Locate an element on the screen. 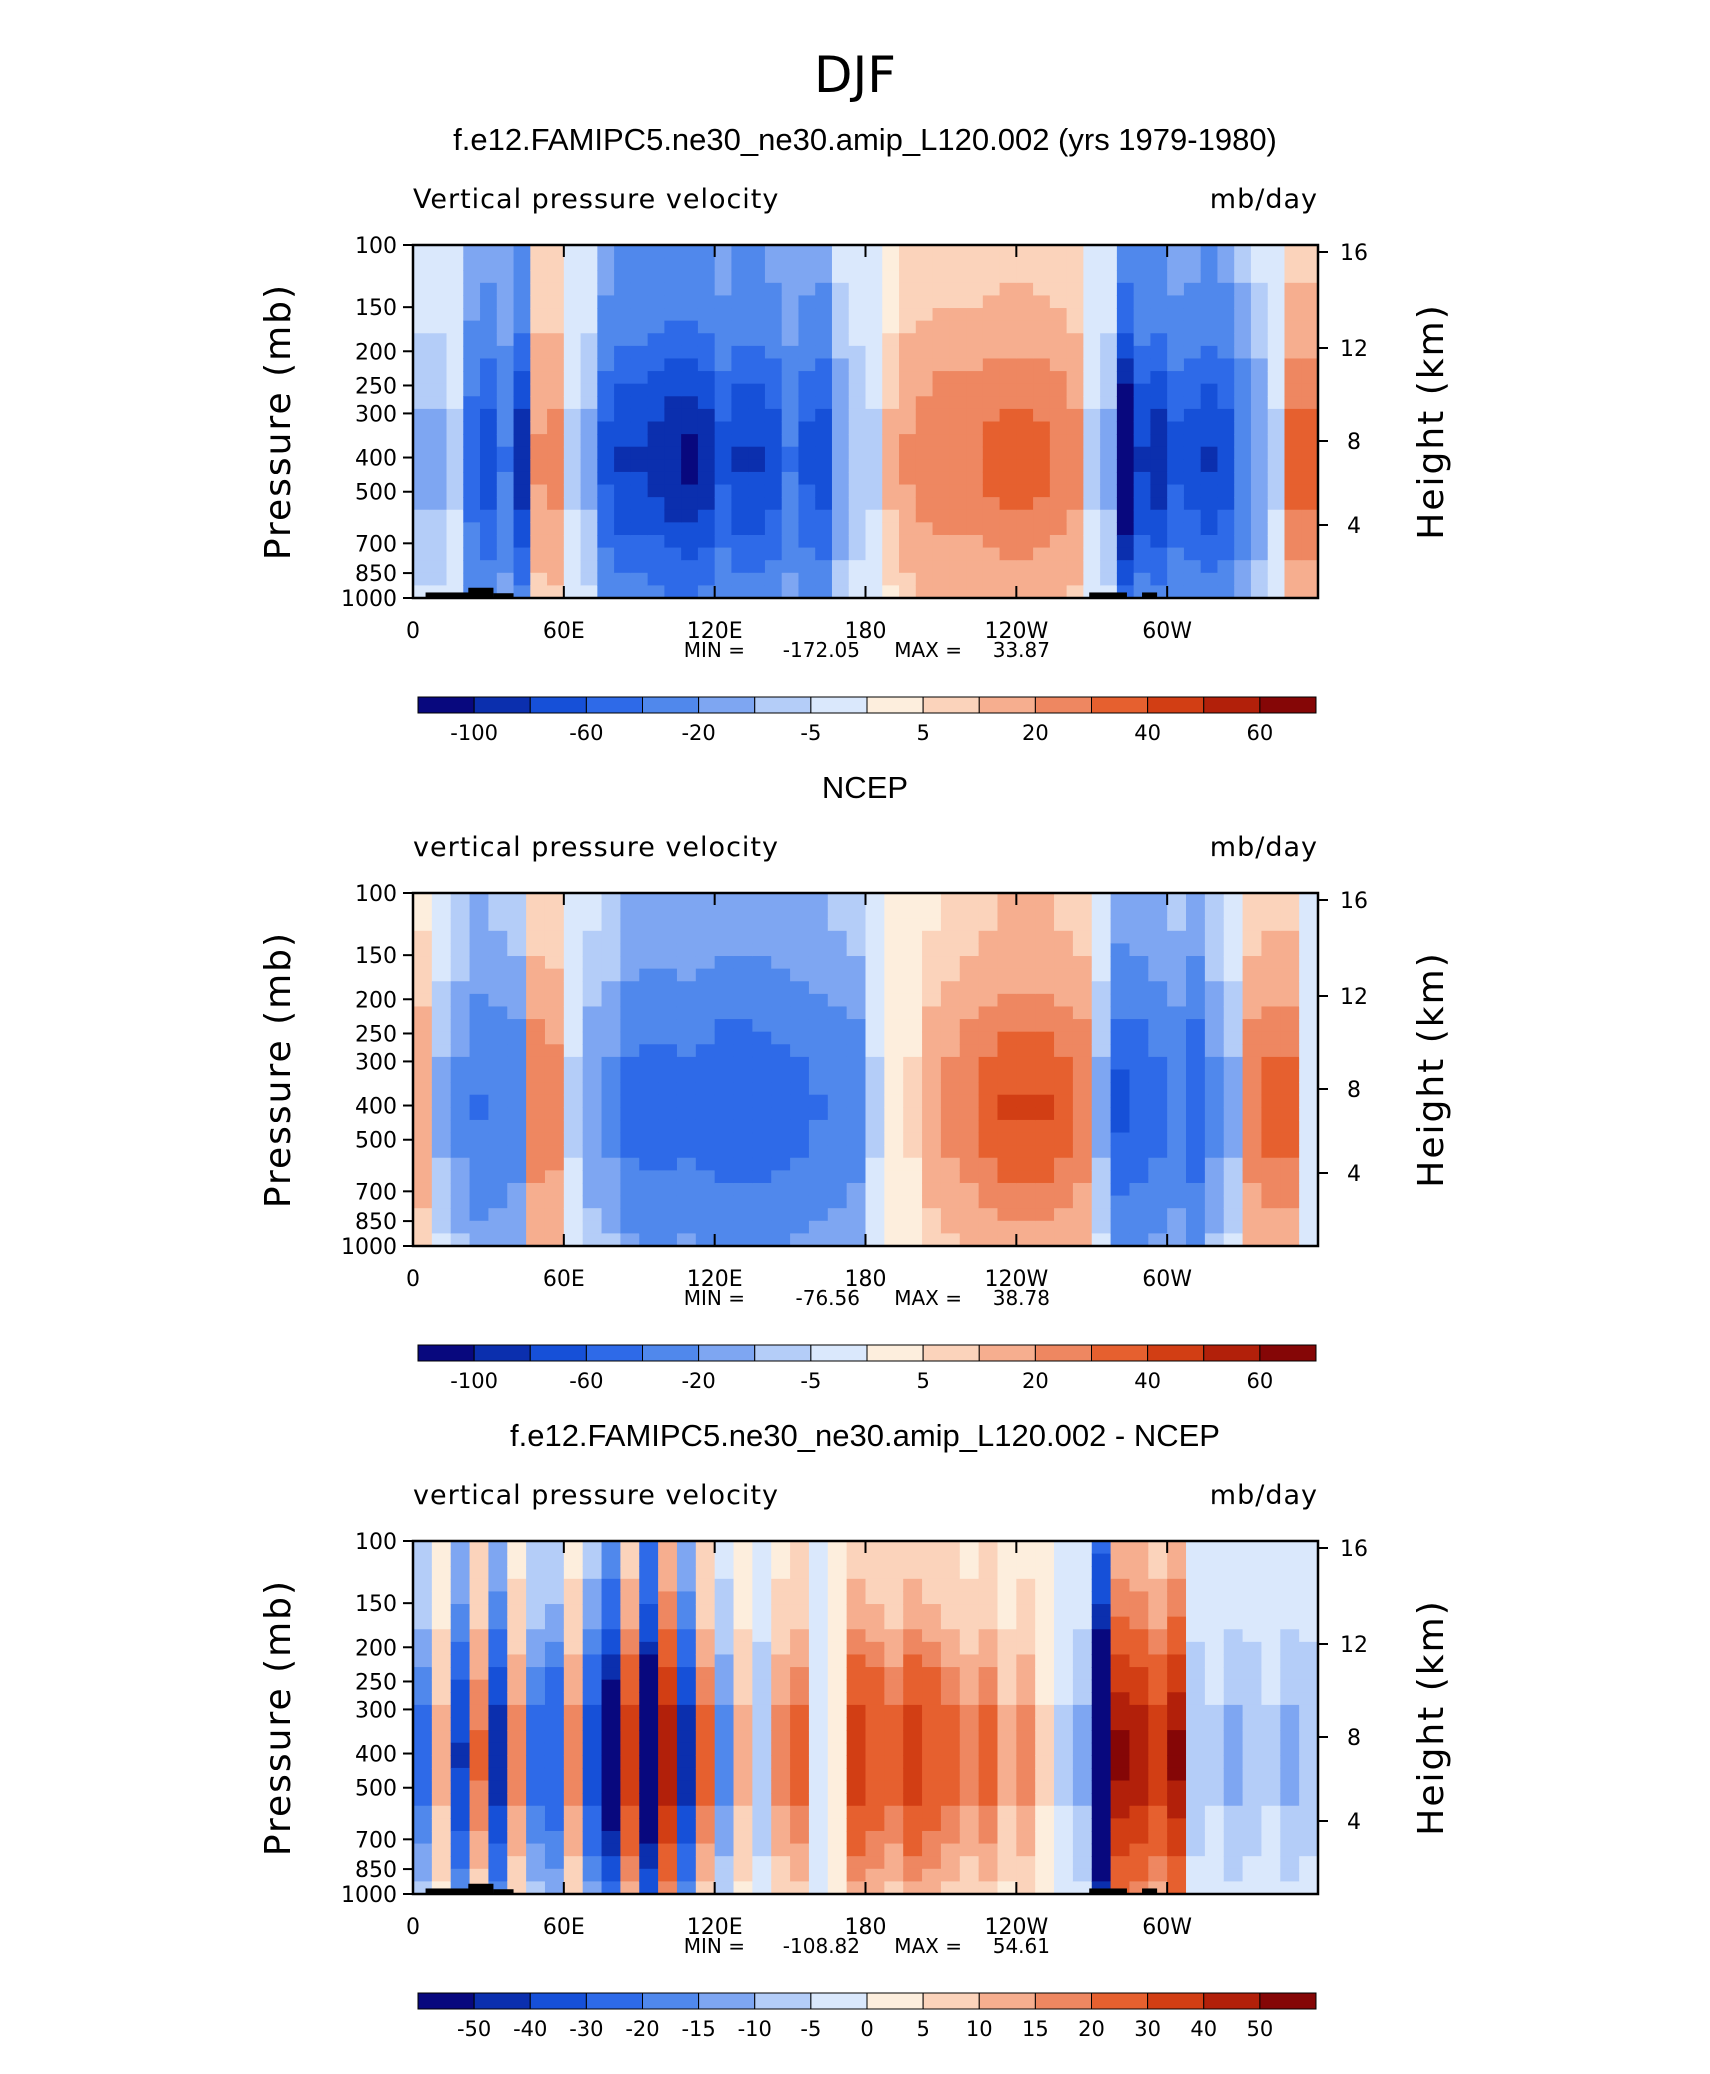  x-tick-label: 120E is located at coordinates (715, 1927).